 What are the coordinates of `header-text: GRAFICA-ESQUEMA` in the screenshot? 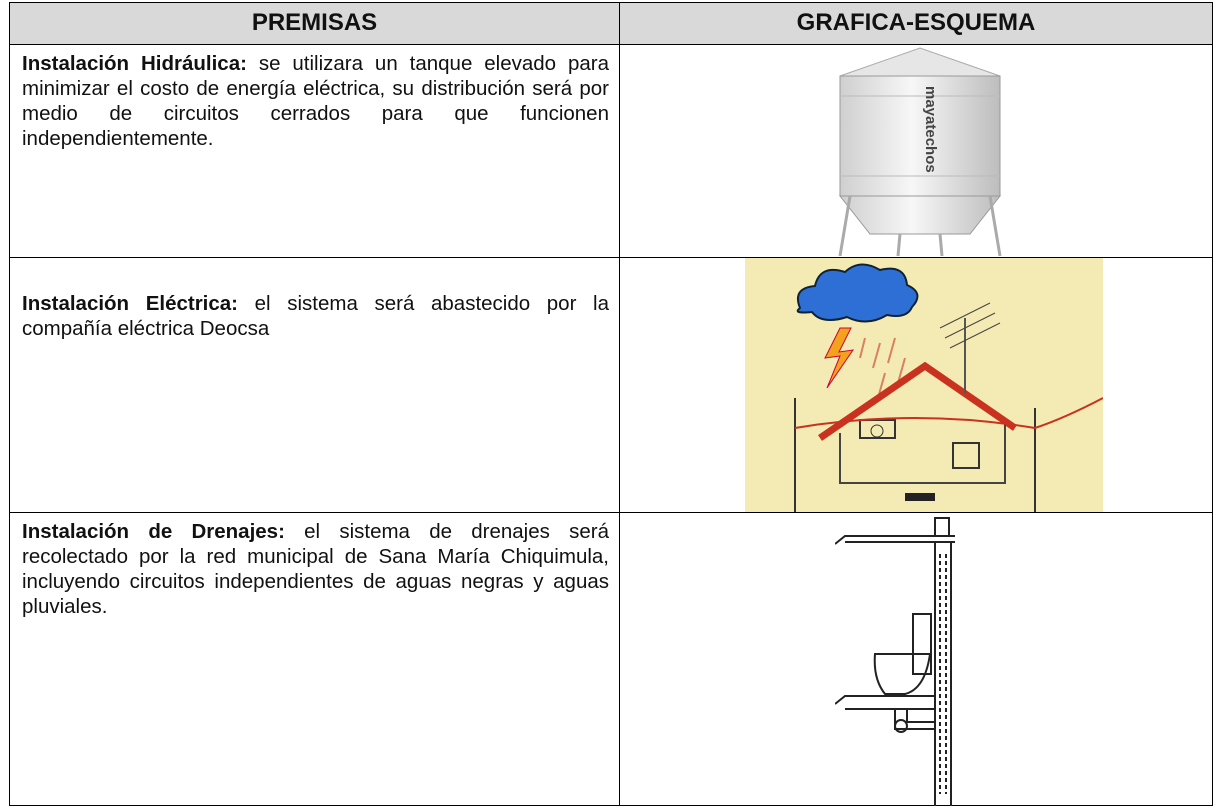 It's located at (916, 22).